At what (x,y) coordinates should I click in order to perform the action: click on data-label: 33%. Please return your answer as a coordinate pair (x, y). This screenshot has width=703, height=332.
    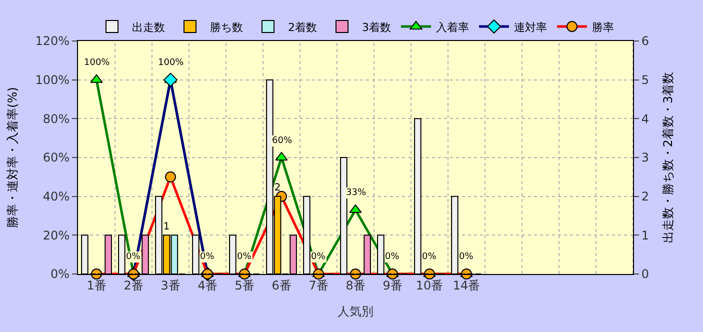
    Looking at the image, I should click on (356, 193).